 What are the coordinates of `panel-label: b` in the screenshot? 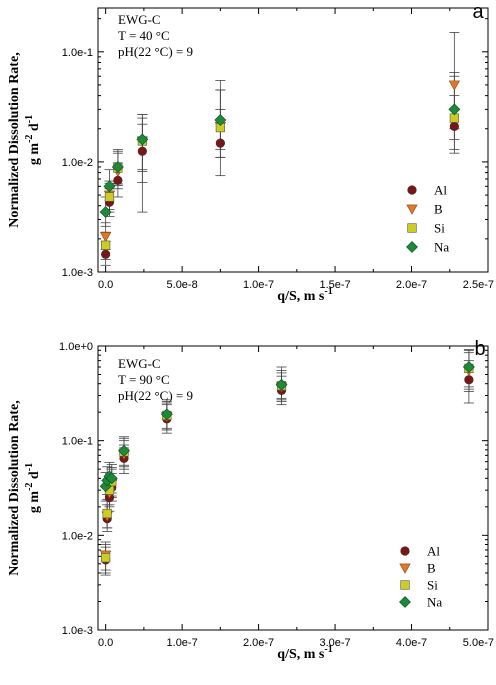 It's located at (479, 349).